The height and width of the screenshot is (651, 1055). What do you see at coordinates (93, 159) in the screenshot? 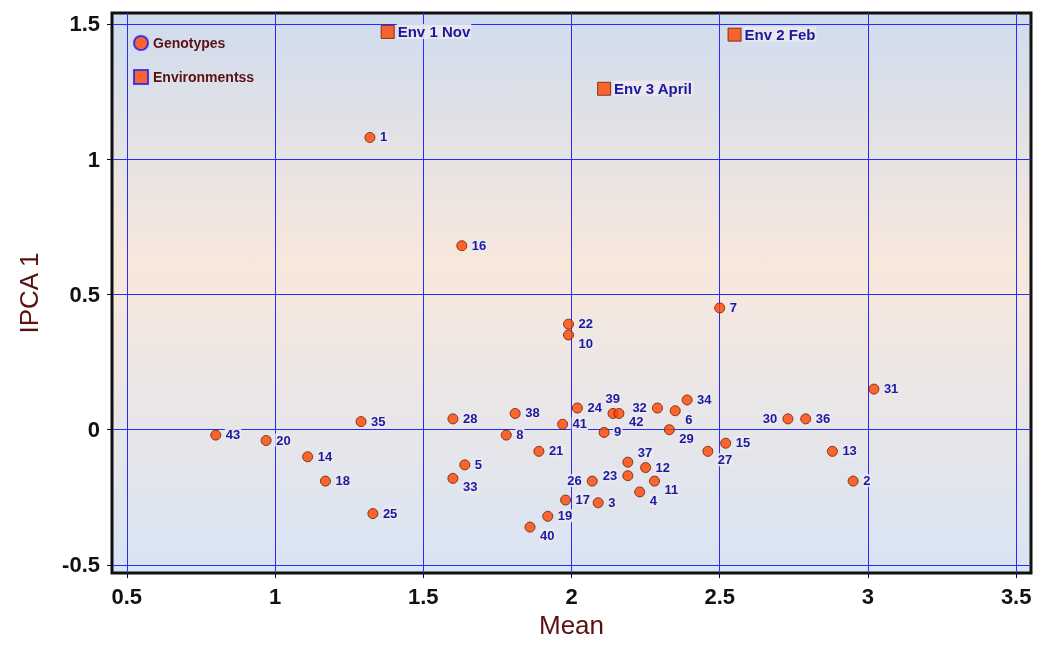
I see `y-tick-label: 1` at bounding box center [93, 159].